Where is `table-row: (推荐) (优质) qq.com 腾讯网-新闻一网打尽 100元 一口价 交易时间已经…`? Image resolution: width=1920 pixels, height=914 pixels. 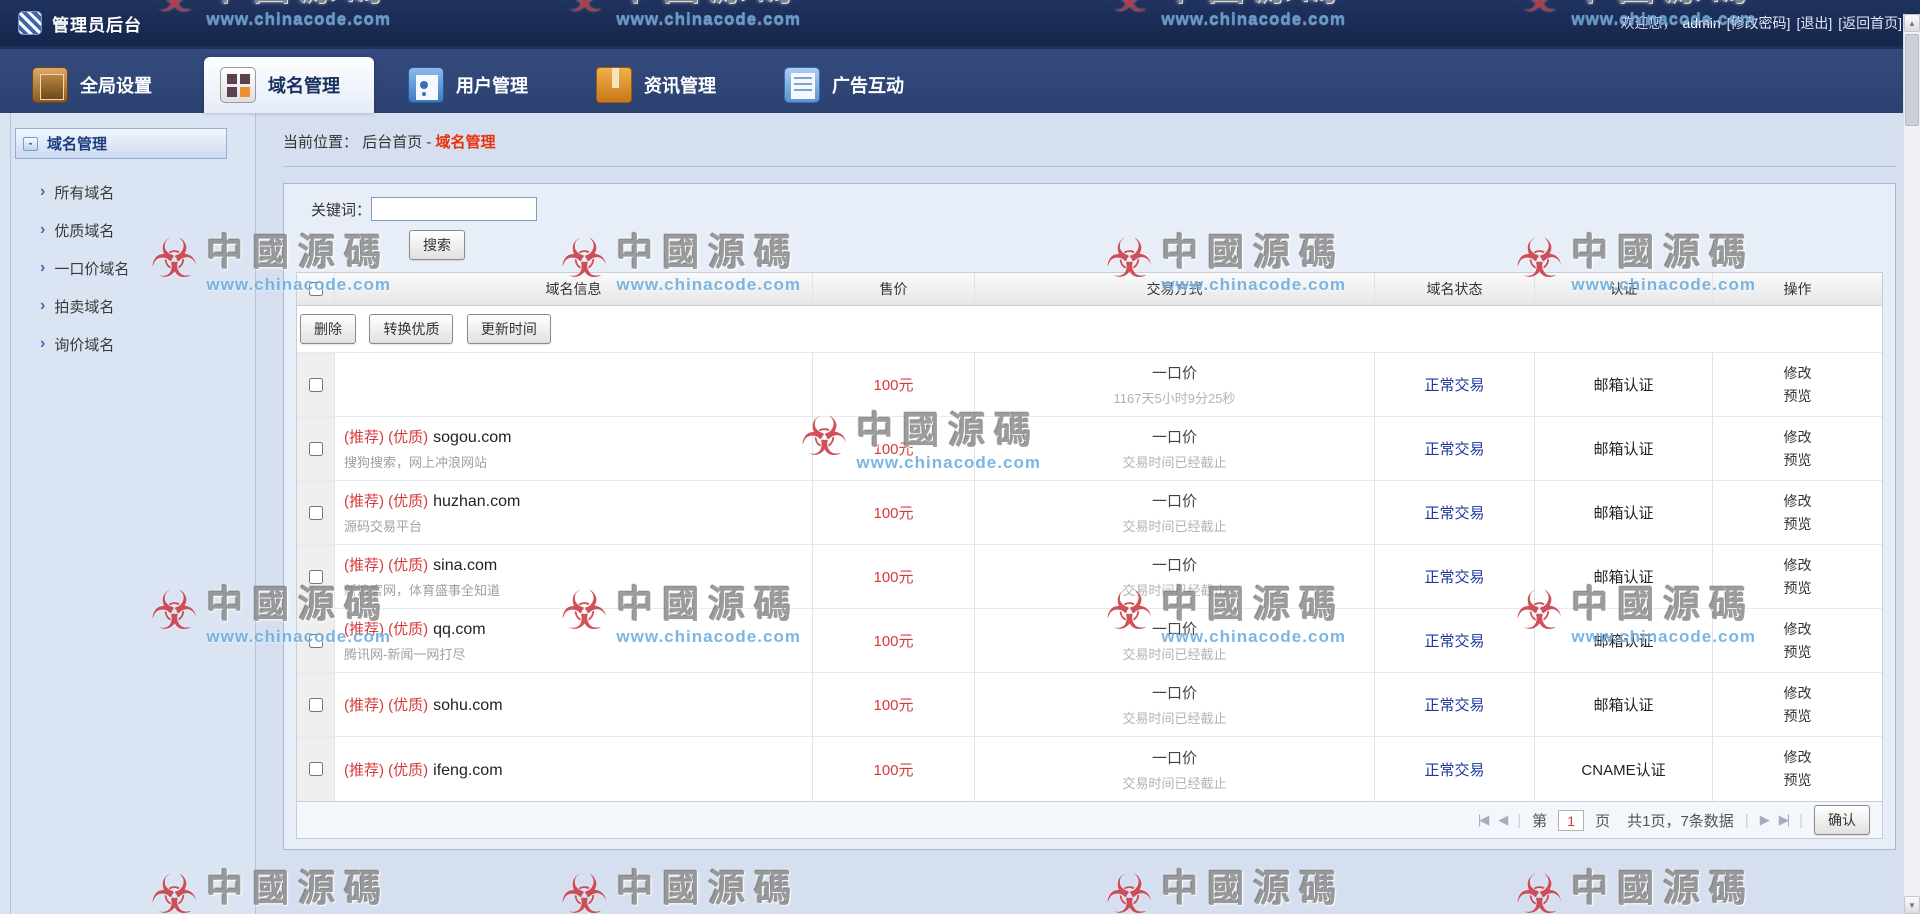
table-row: (推荐) (优质) qq.com 腾讯网-新闻一网打尽 100元 一口价 交易时间已经… is located at coordinates (1089, 641).